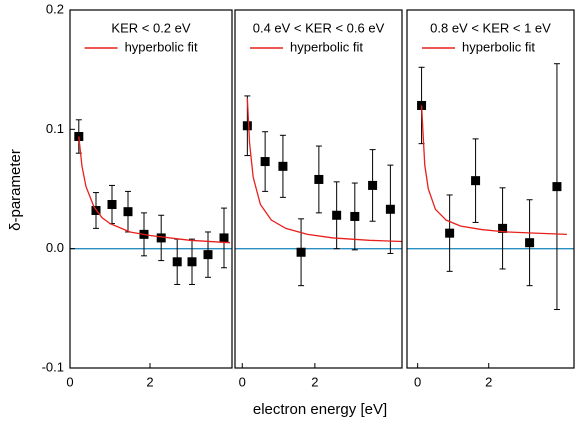  I want to click on y-tick-label: 0.0, so click(55, 247).